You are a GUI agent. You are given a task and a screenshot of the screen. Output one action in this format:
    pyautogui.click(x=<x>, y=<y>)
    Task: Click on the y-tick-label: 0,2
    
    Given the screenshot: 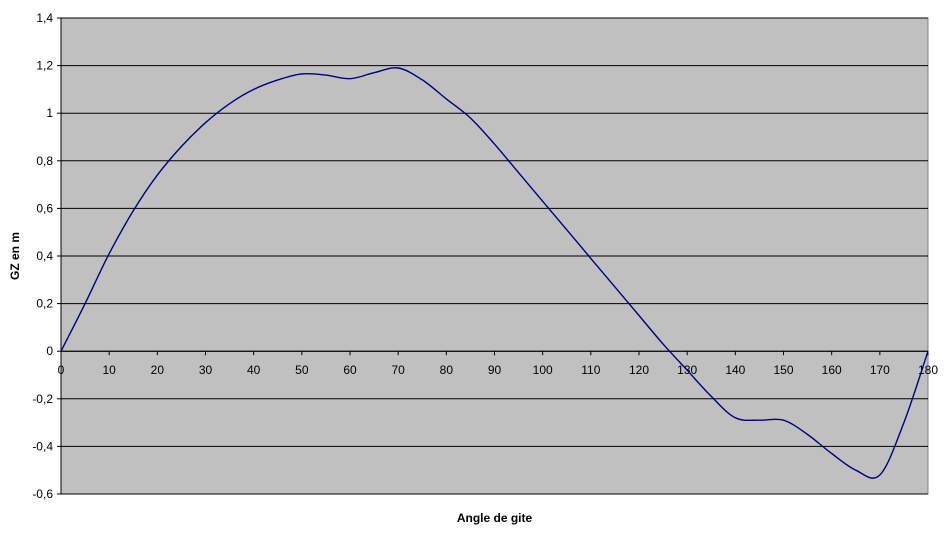 What is the action you would take?
    pyautogui.click(x=44, y=304)
    